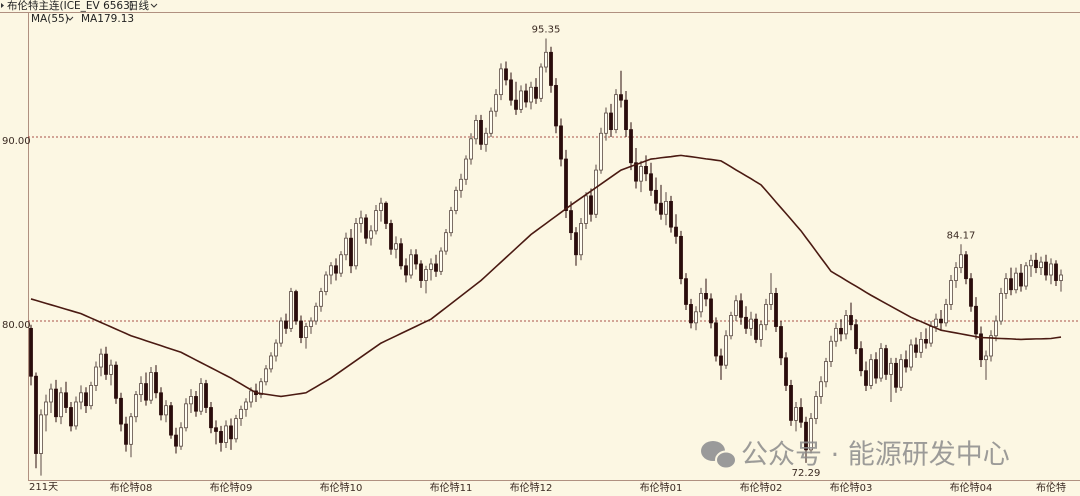 Image resolution: width=1080 pixels, height=496 pixels. What do you see at coordinates (119, 19) in the screenshot?
I see `ma-value: 79.13` at bounding box center [119, 19].